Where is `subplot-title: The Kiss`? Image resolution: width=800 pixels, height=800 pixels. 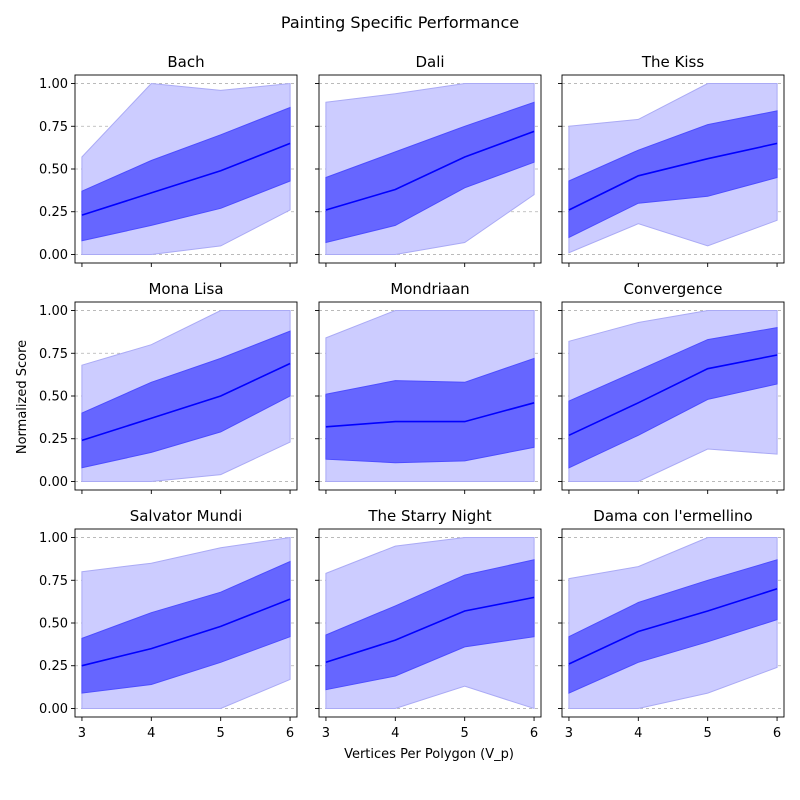 subplot-title: The Kiss is located at coordinates (672, 62).